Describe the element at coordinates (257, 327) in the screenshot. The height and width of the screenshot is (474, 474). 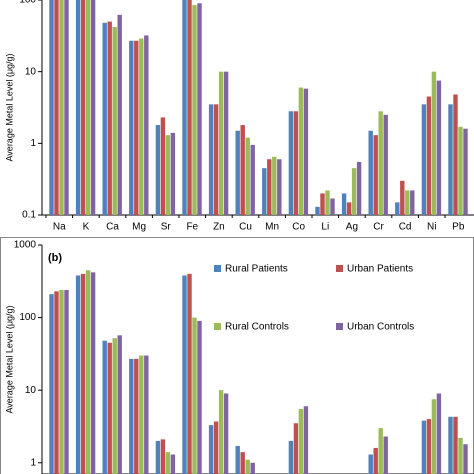
I see `legend-label: Rural Controls` at that location.